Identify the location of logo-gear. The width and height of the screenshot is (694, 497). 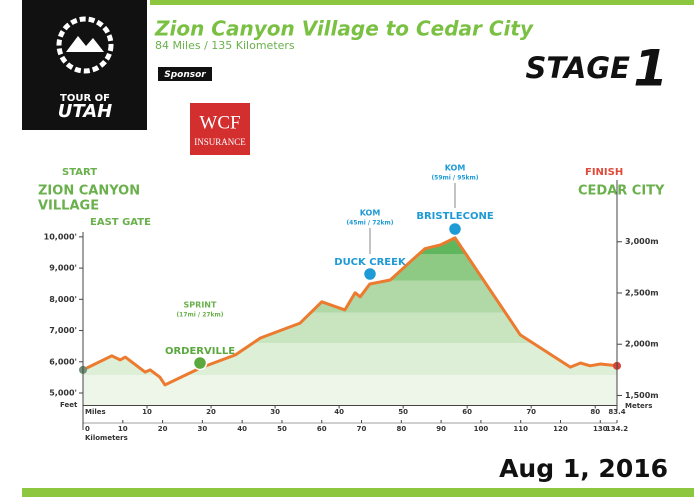
(85, 45).